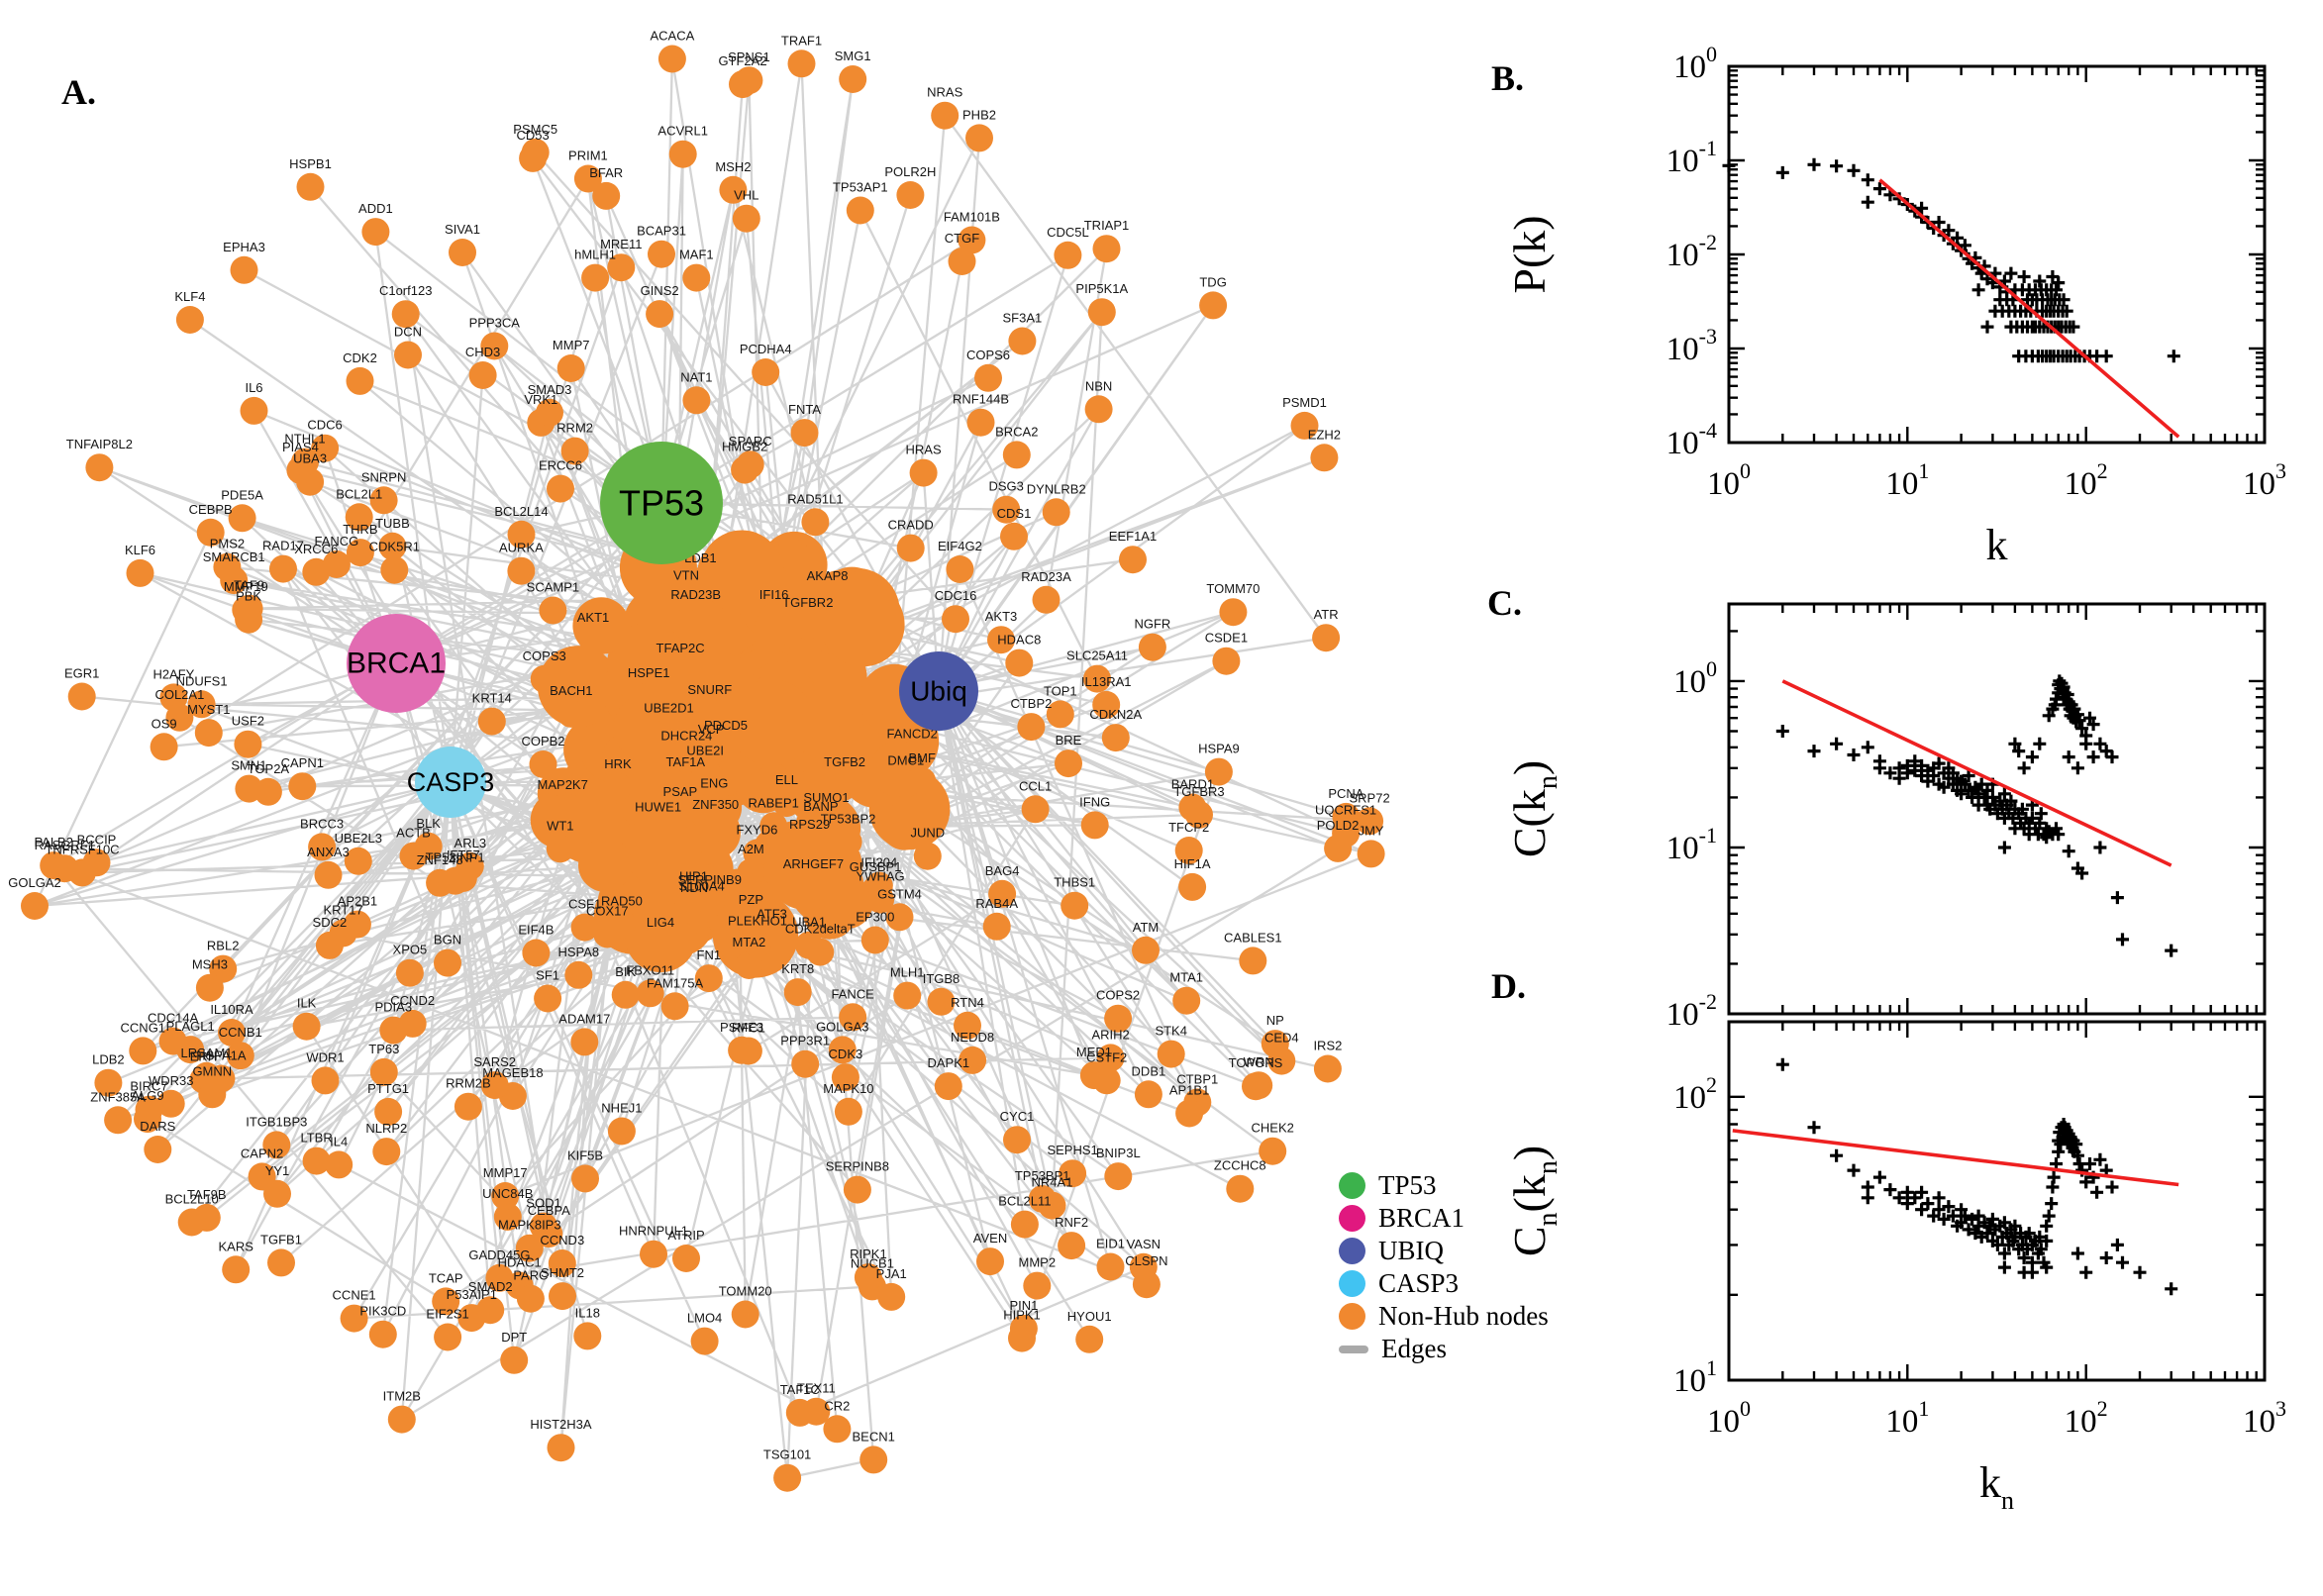 This screenshot has height=1596, width=2323. Describe the element at coordinates (179, 694) in the screenshot. I see `svg-text: COL2A1` at that location.